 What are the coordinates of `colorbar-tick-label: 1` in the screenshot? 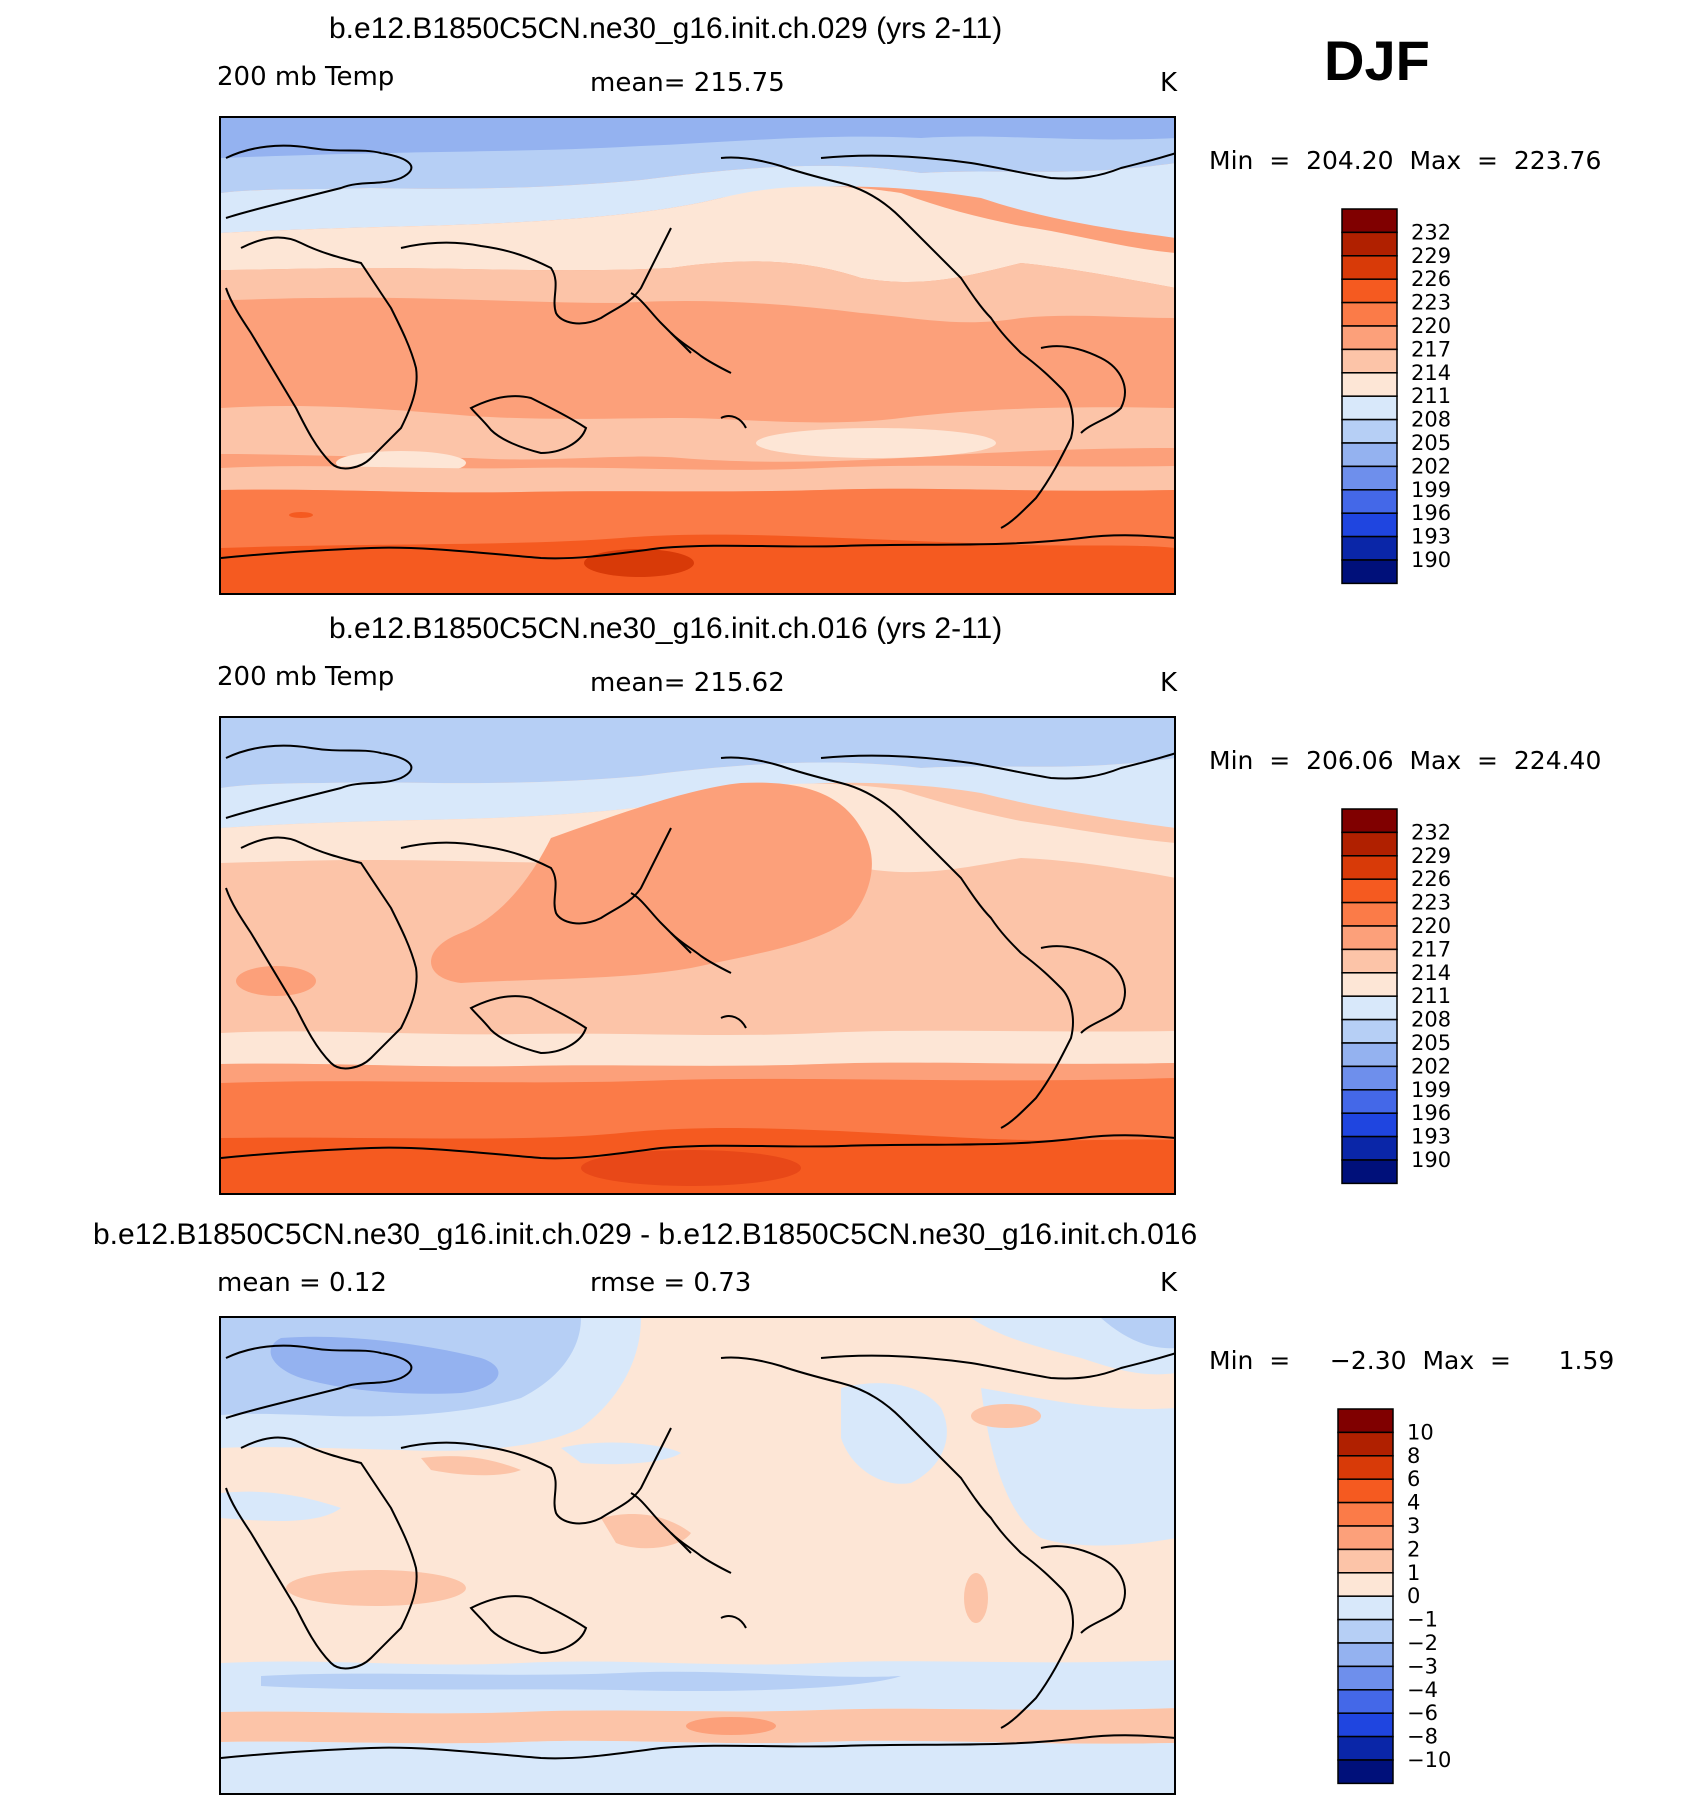 It's located at (1413, 1573).